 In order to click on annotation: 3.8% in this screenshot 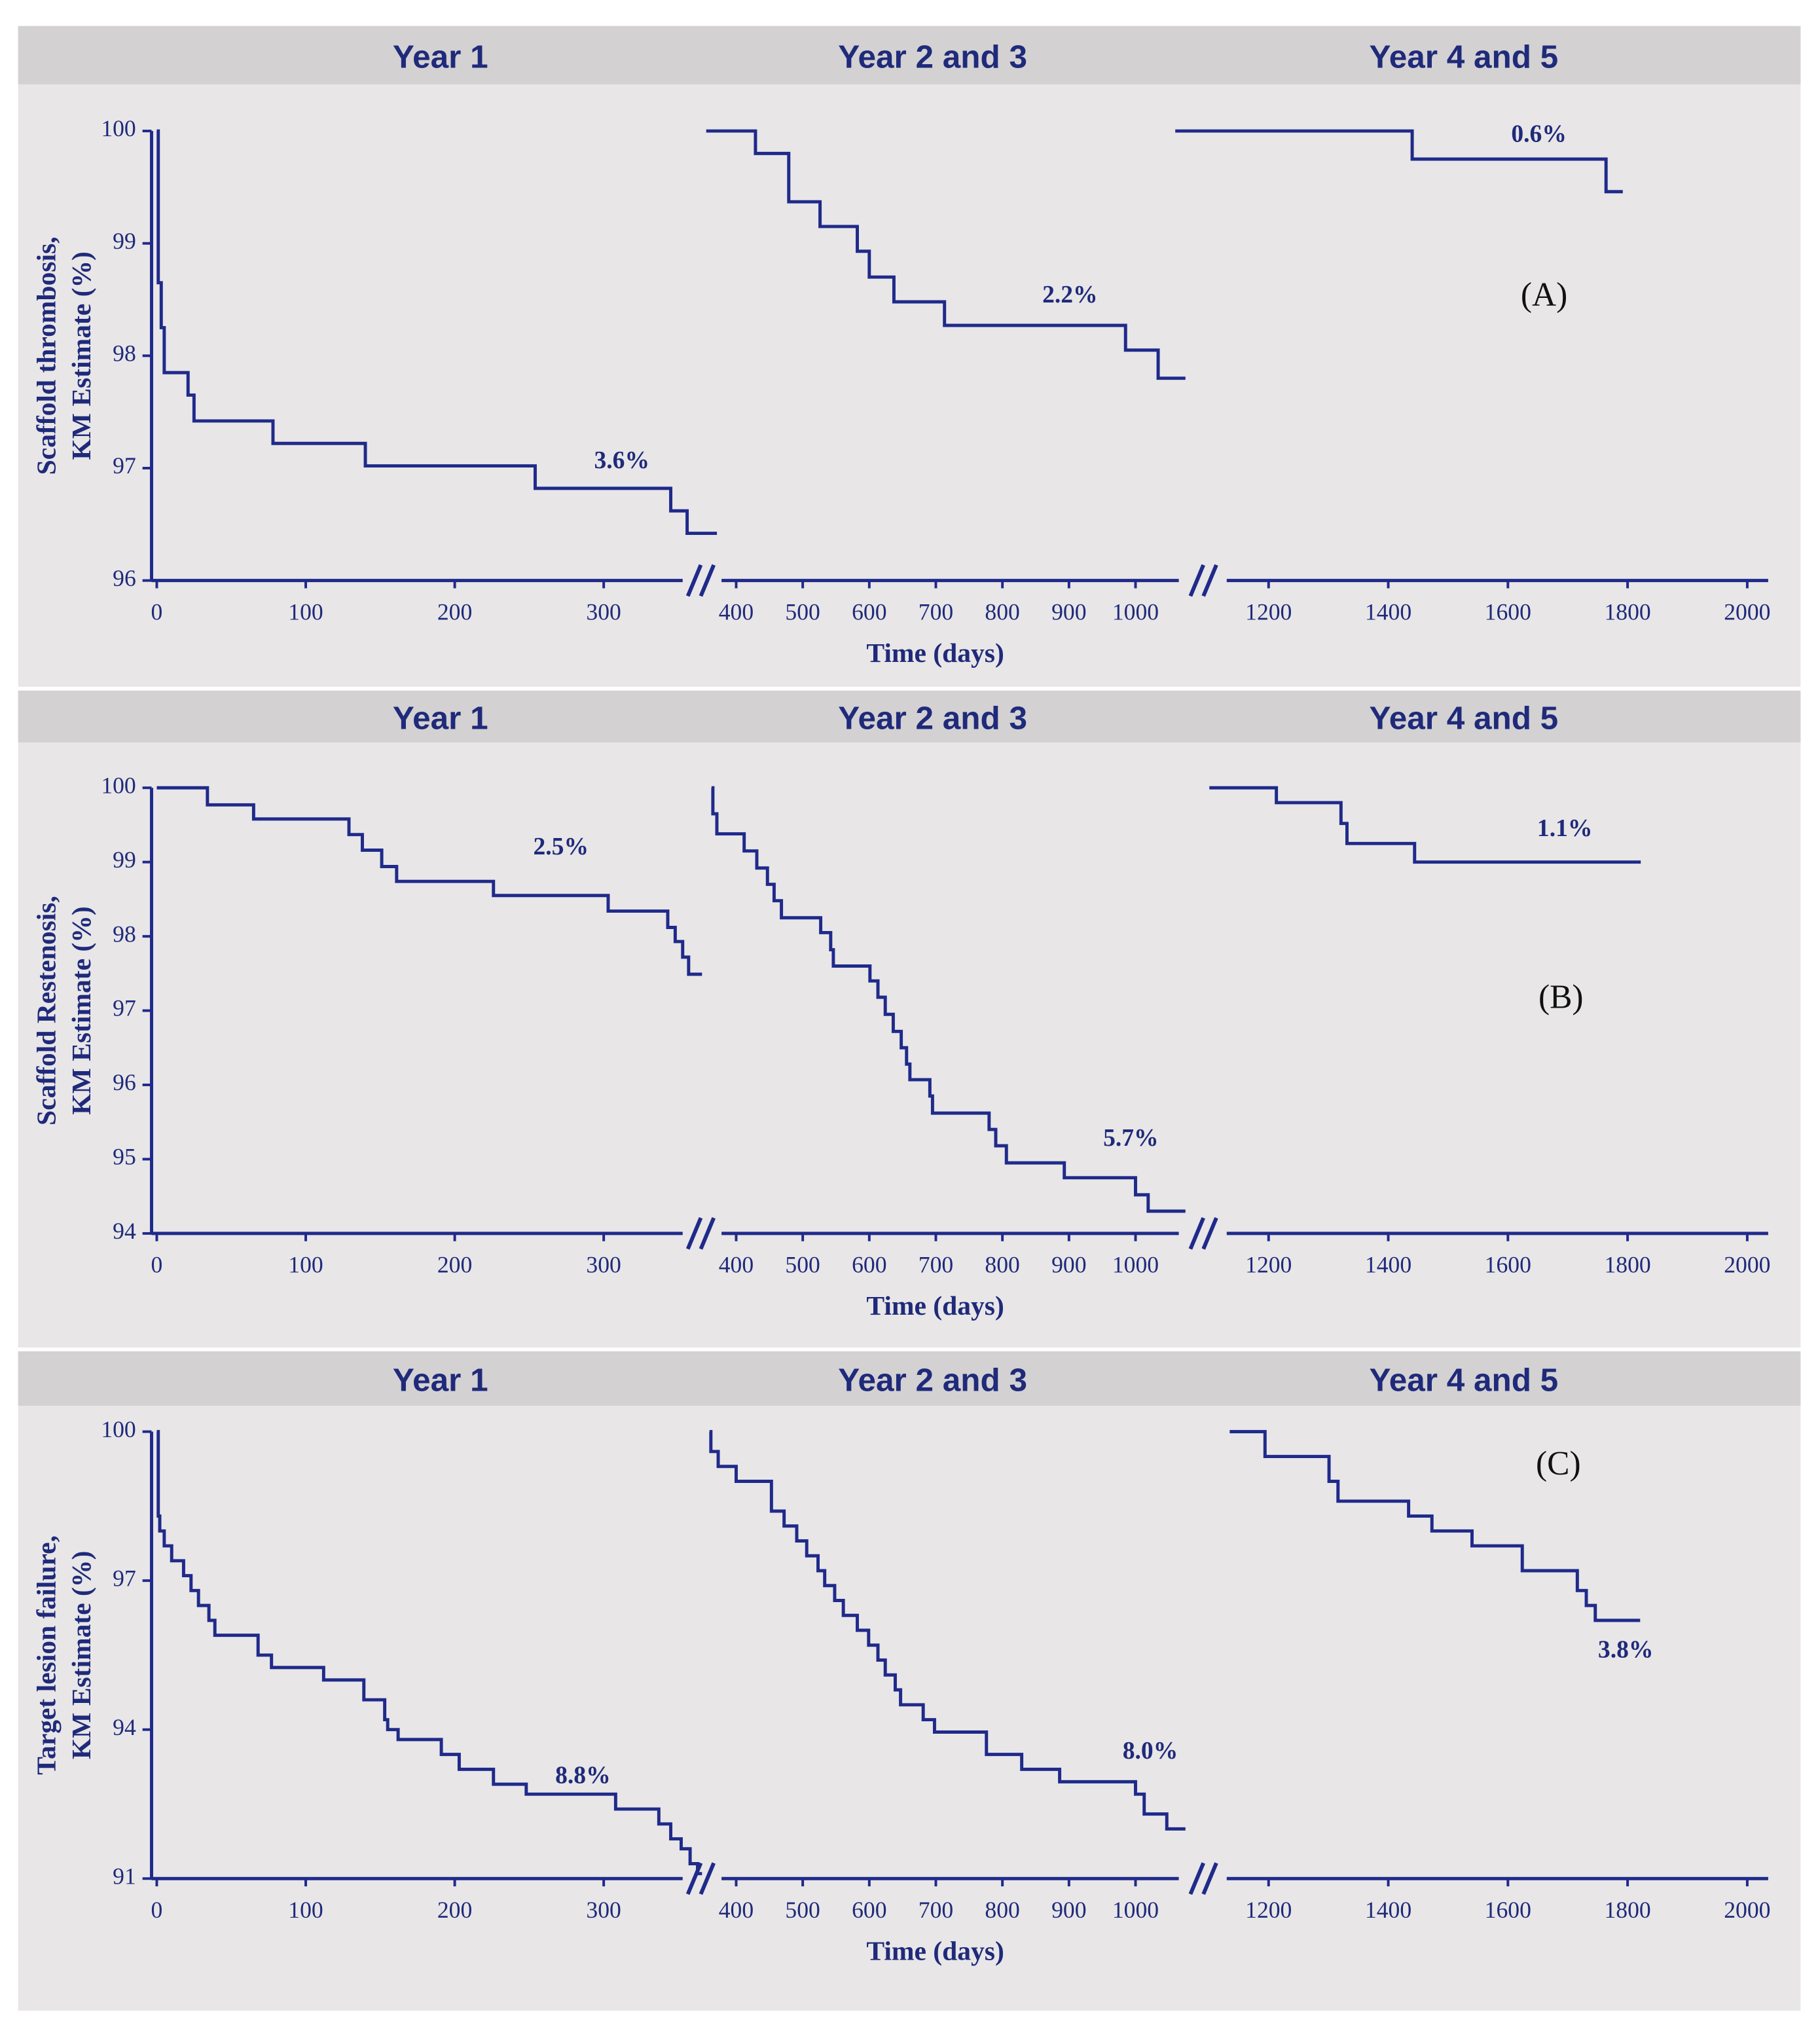, I will do `click(1626, 1650)`.